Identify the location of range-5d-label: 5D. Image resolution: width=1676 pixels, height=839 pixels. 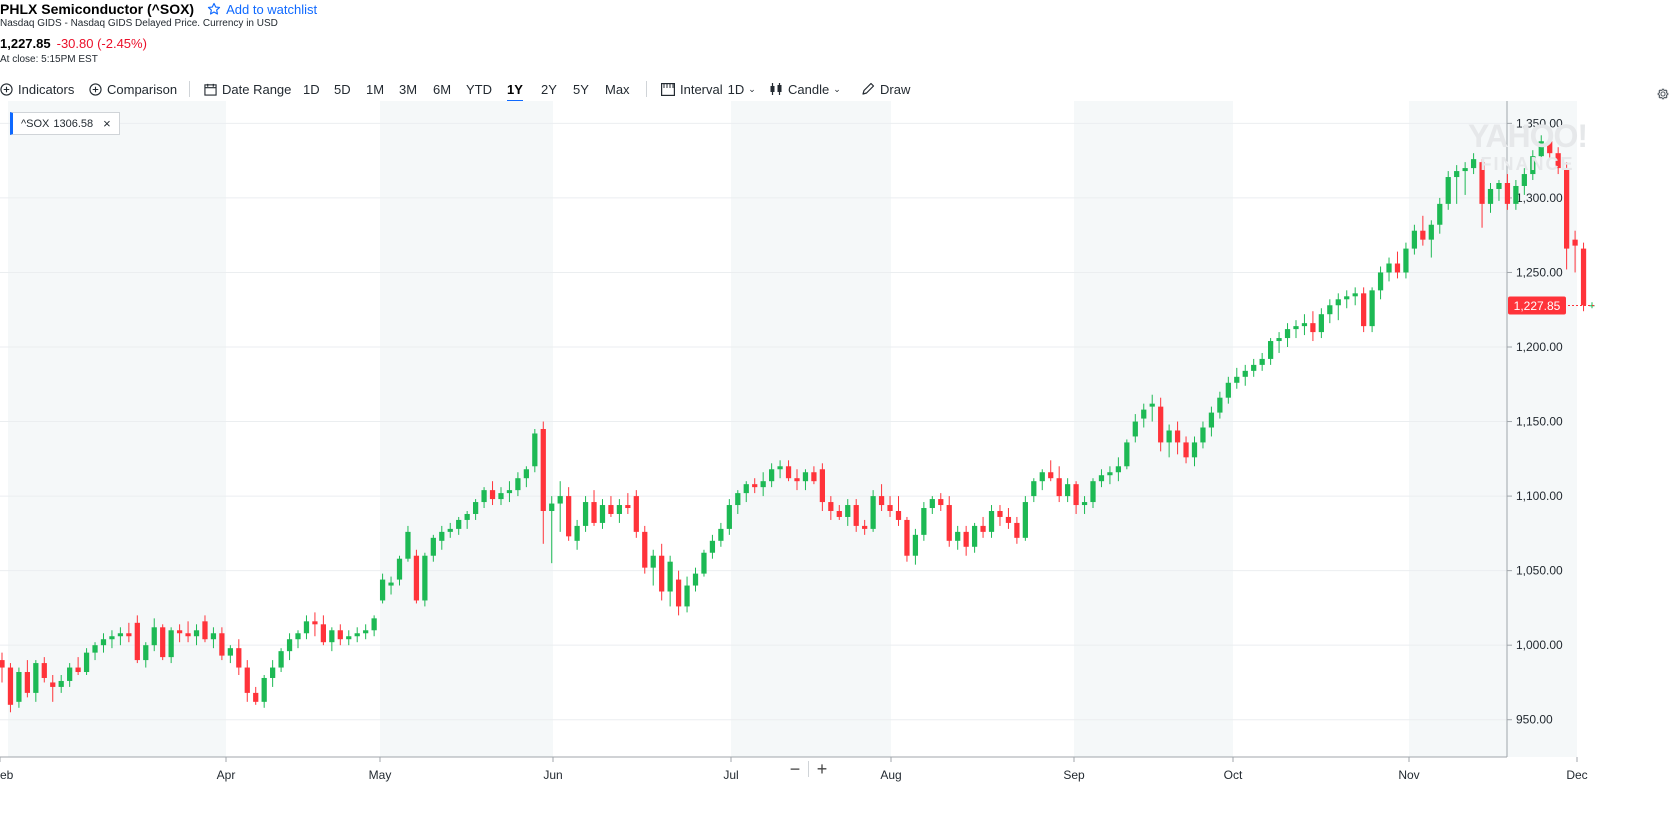
(342, 89).